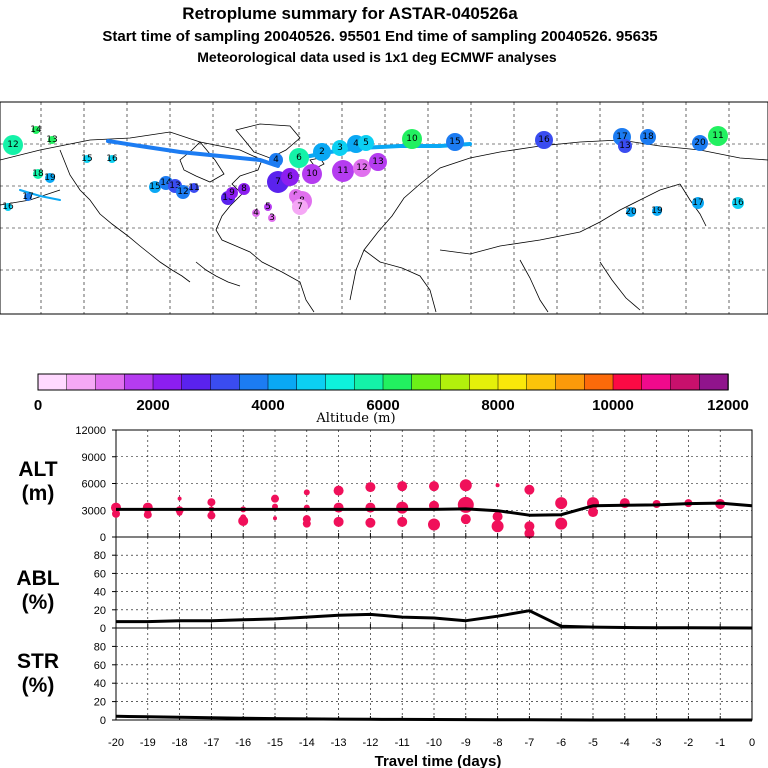  Describe the element at coordinates (278, 182) in the screenshot. I see `trajectory-marker-label: 7` at that location.